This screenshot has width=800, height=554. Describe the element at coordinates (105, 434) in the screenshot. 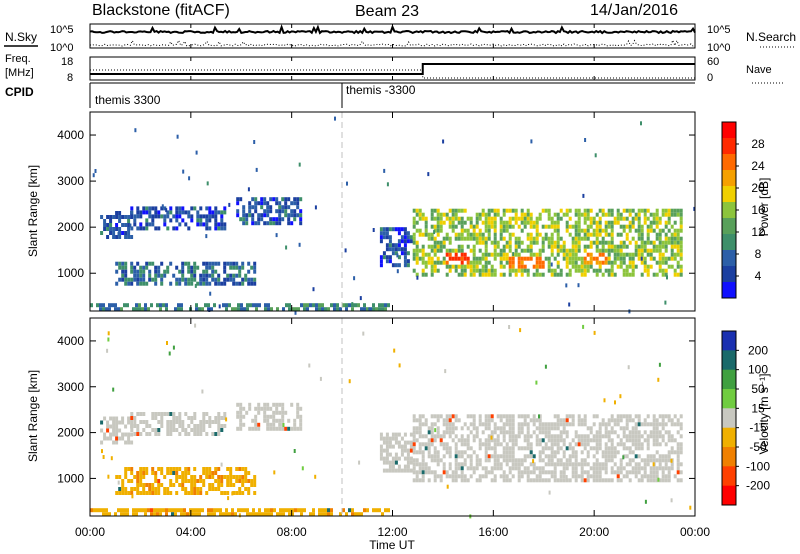

I see `vel-cell-r0` at that location.